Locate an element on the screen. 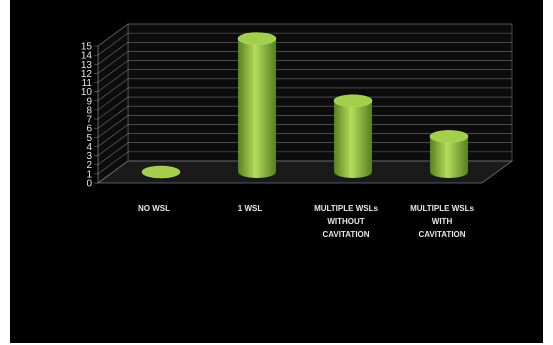  y-tick-label: 13 is located at coordinates (87, 65).